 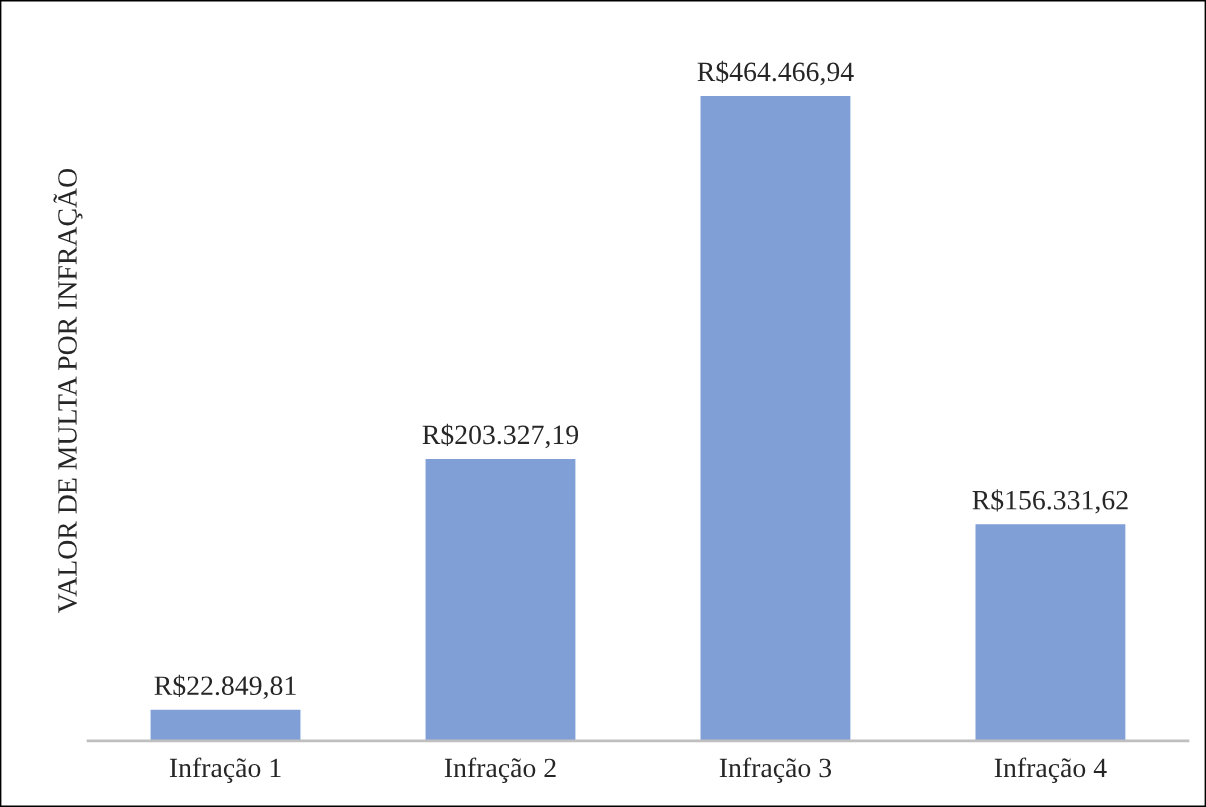 I want to click on x-tick-label: Infração 3, so click(x=775, y=770).